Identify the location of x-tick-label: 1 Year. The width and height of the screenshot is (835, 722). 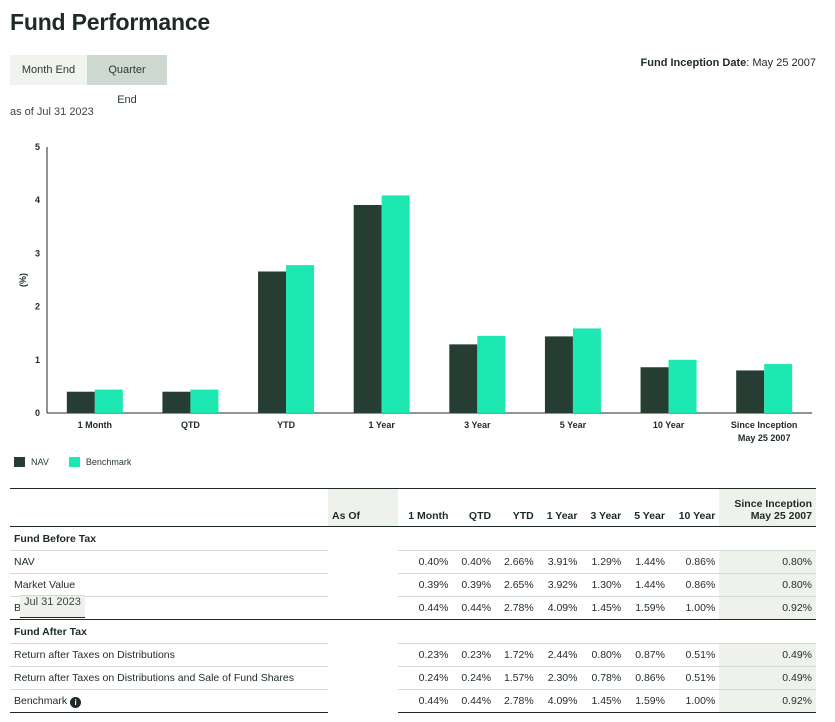
(382, 425).